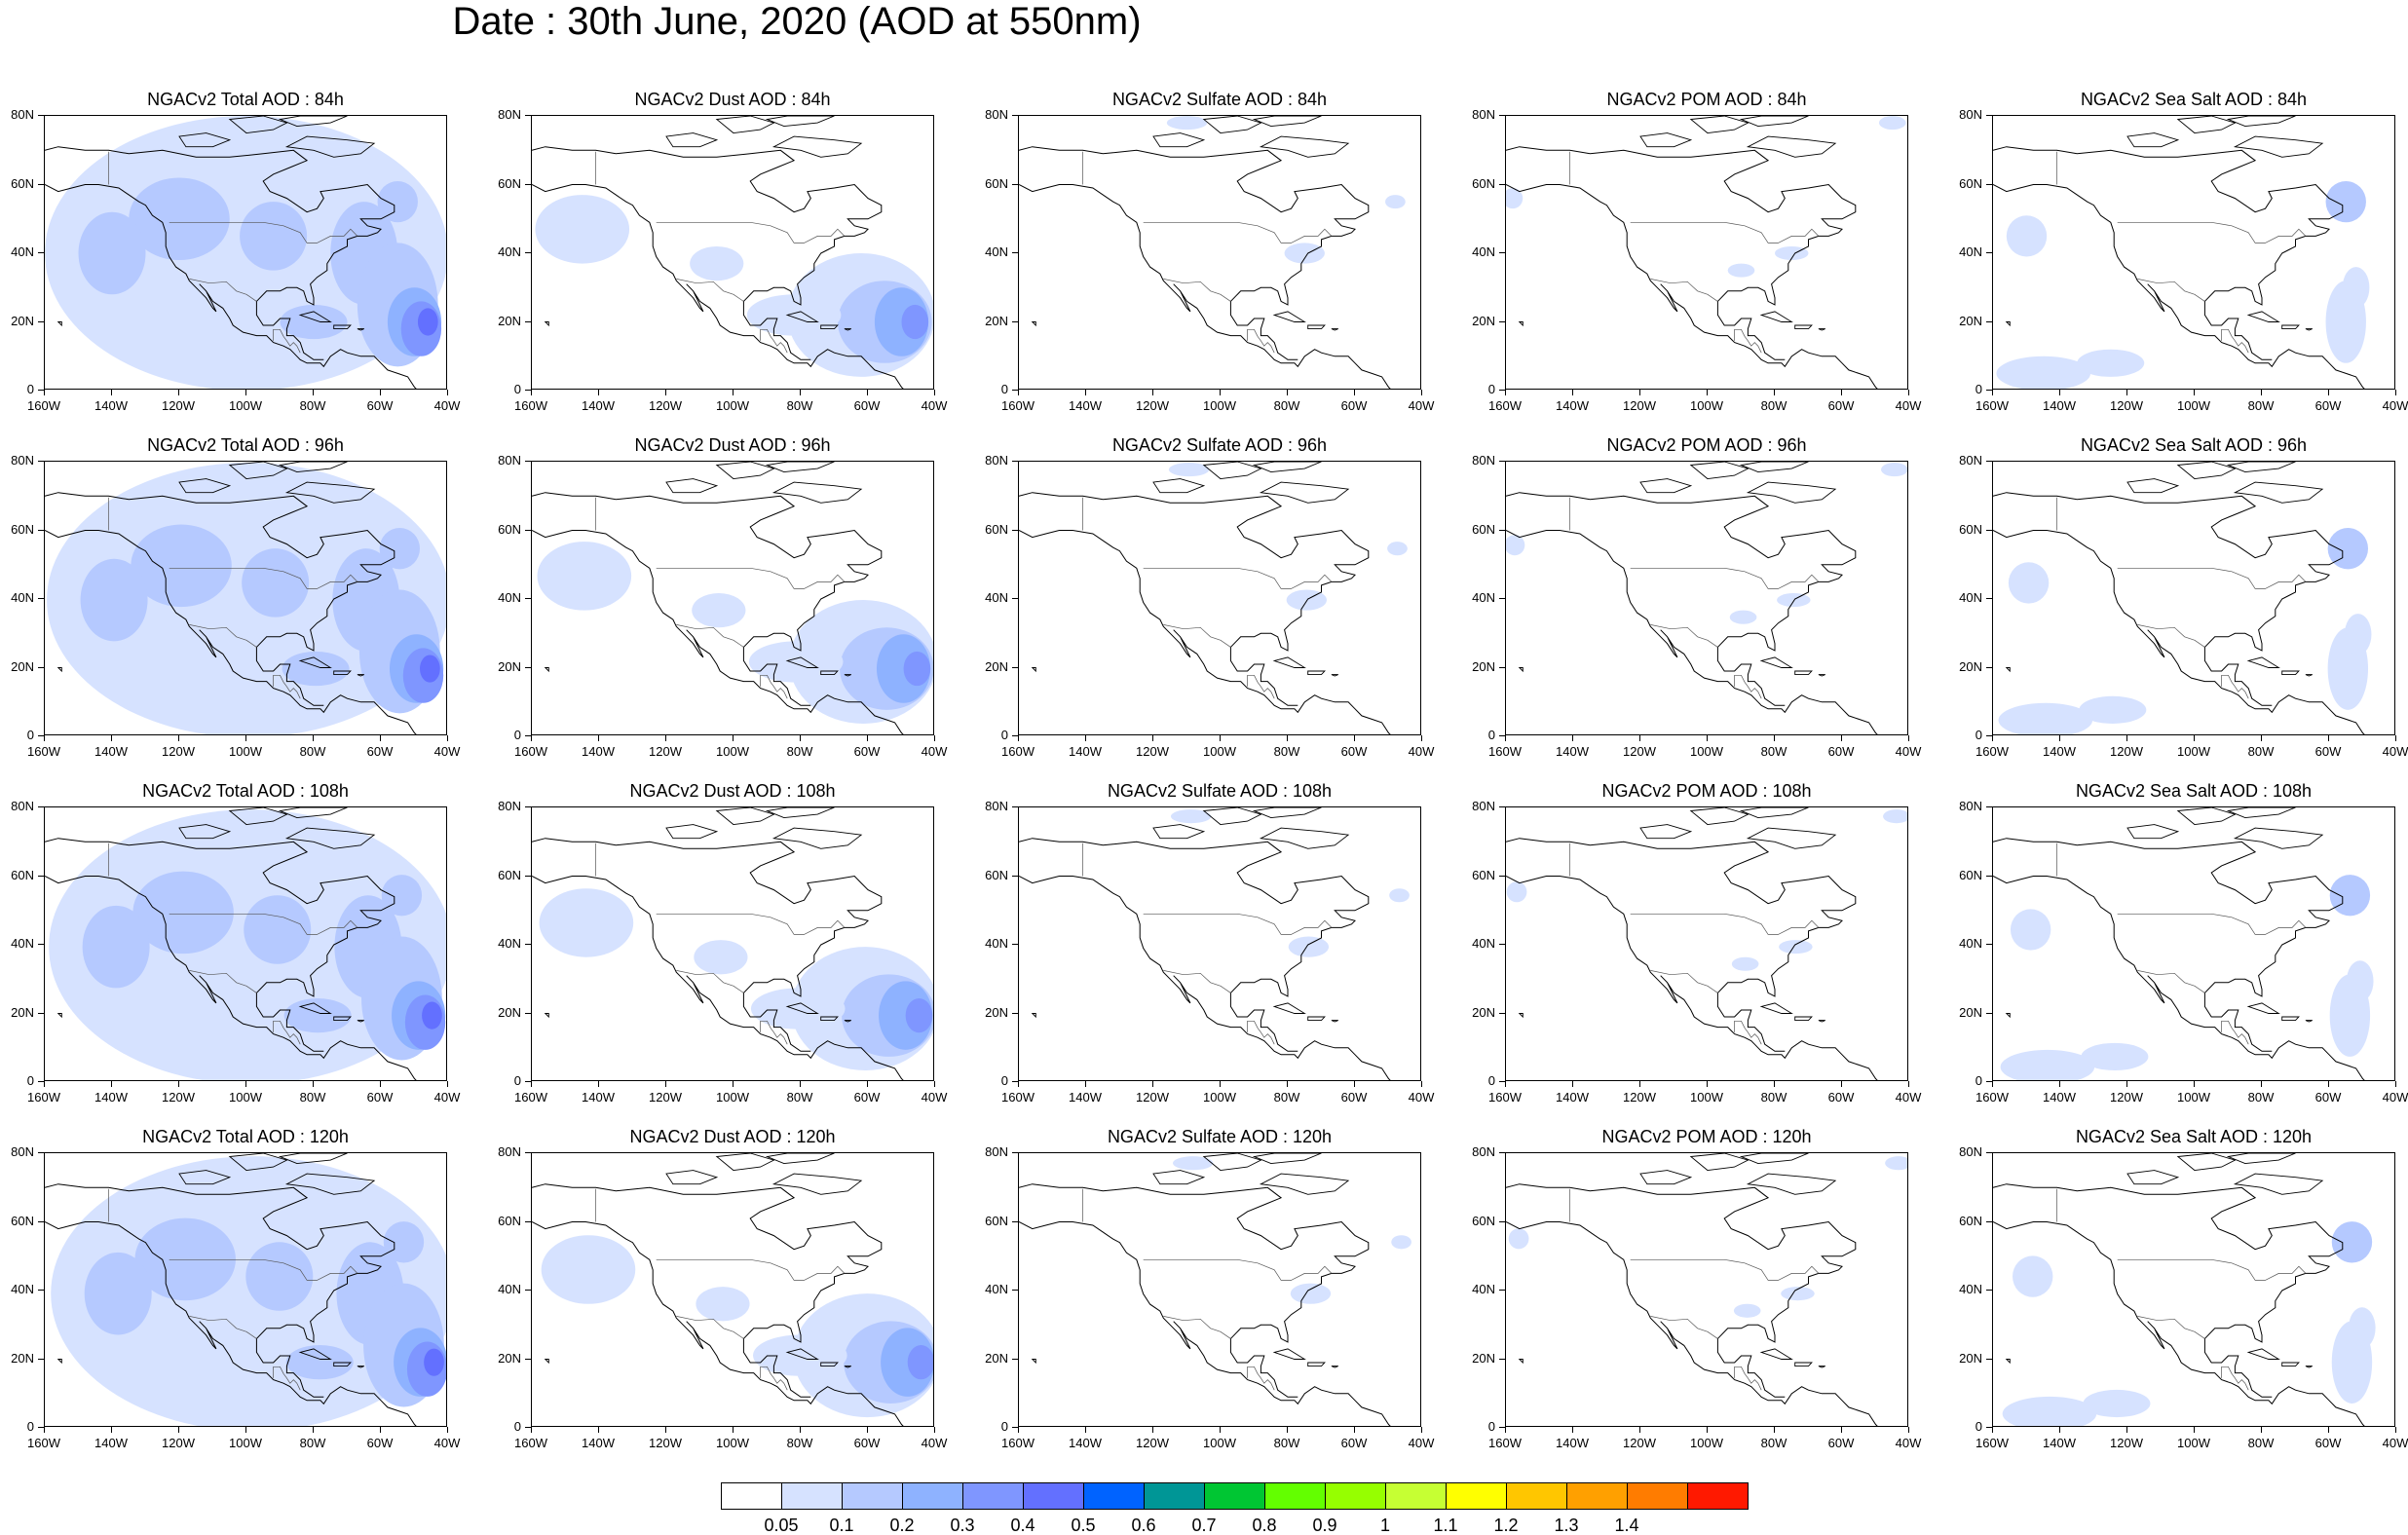 The height and width of the screenshot is (1535, 2408). What do you see at coordinates (996, 320) in the screenshot?
I see `lat-tick-label: 20N` at bounding box center [996, 320].